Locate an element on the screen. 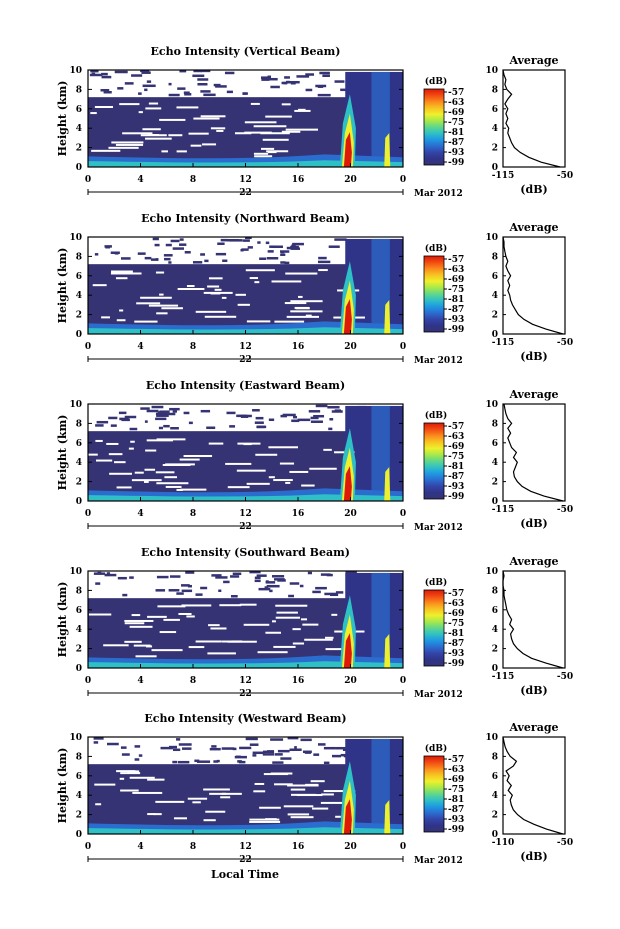 This screenshot has height=929, width=620. panel-title: Echo Intensity (Southward Beam) is located at coordinates (245, 552).